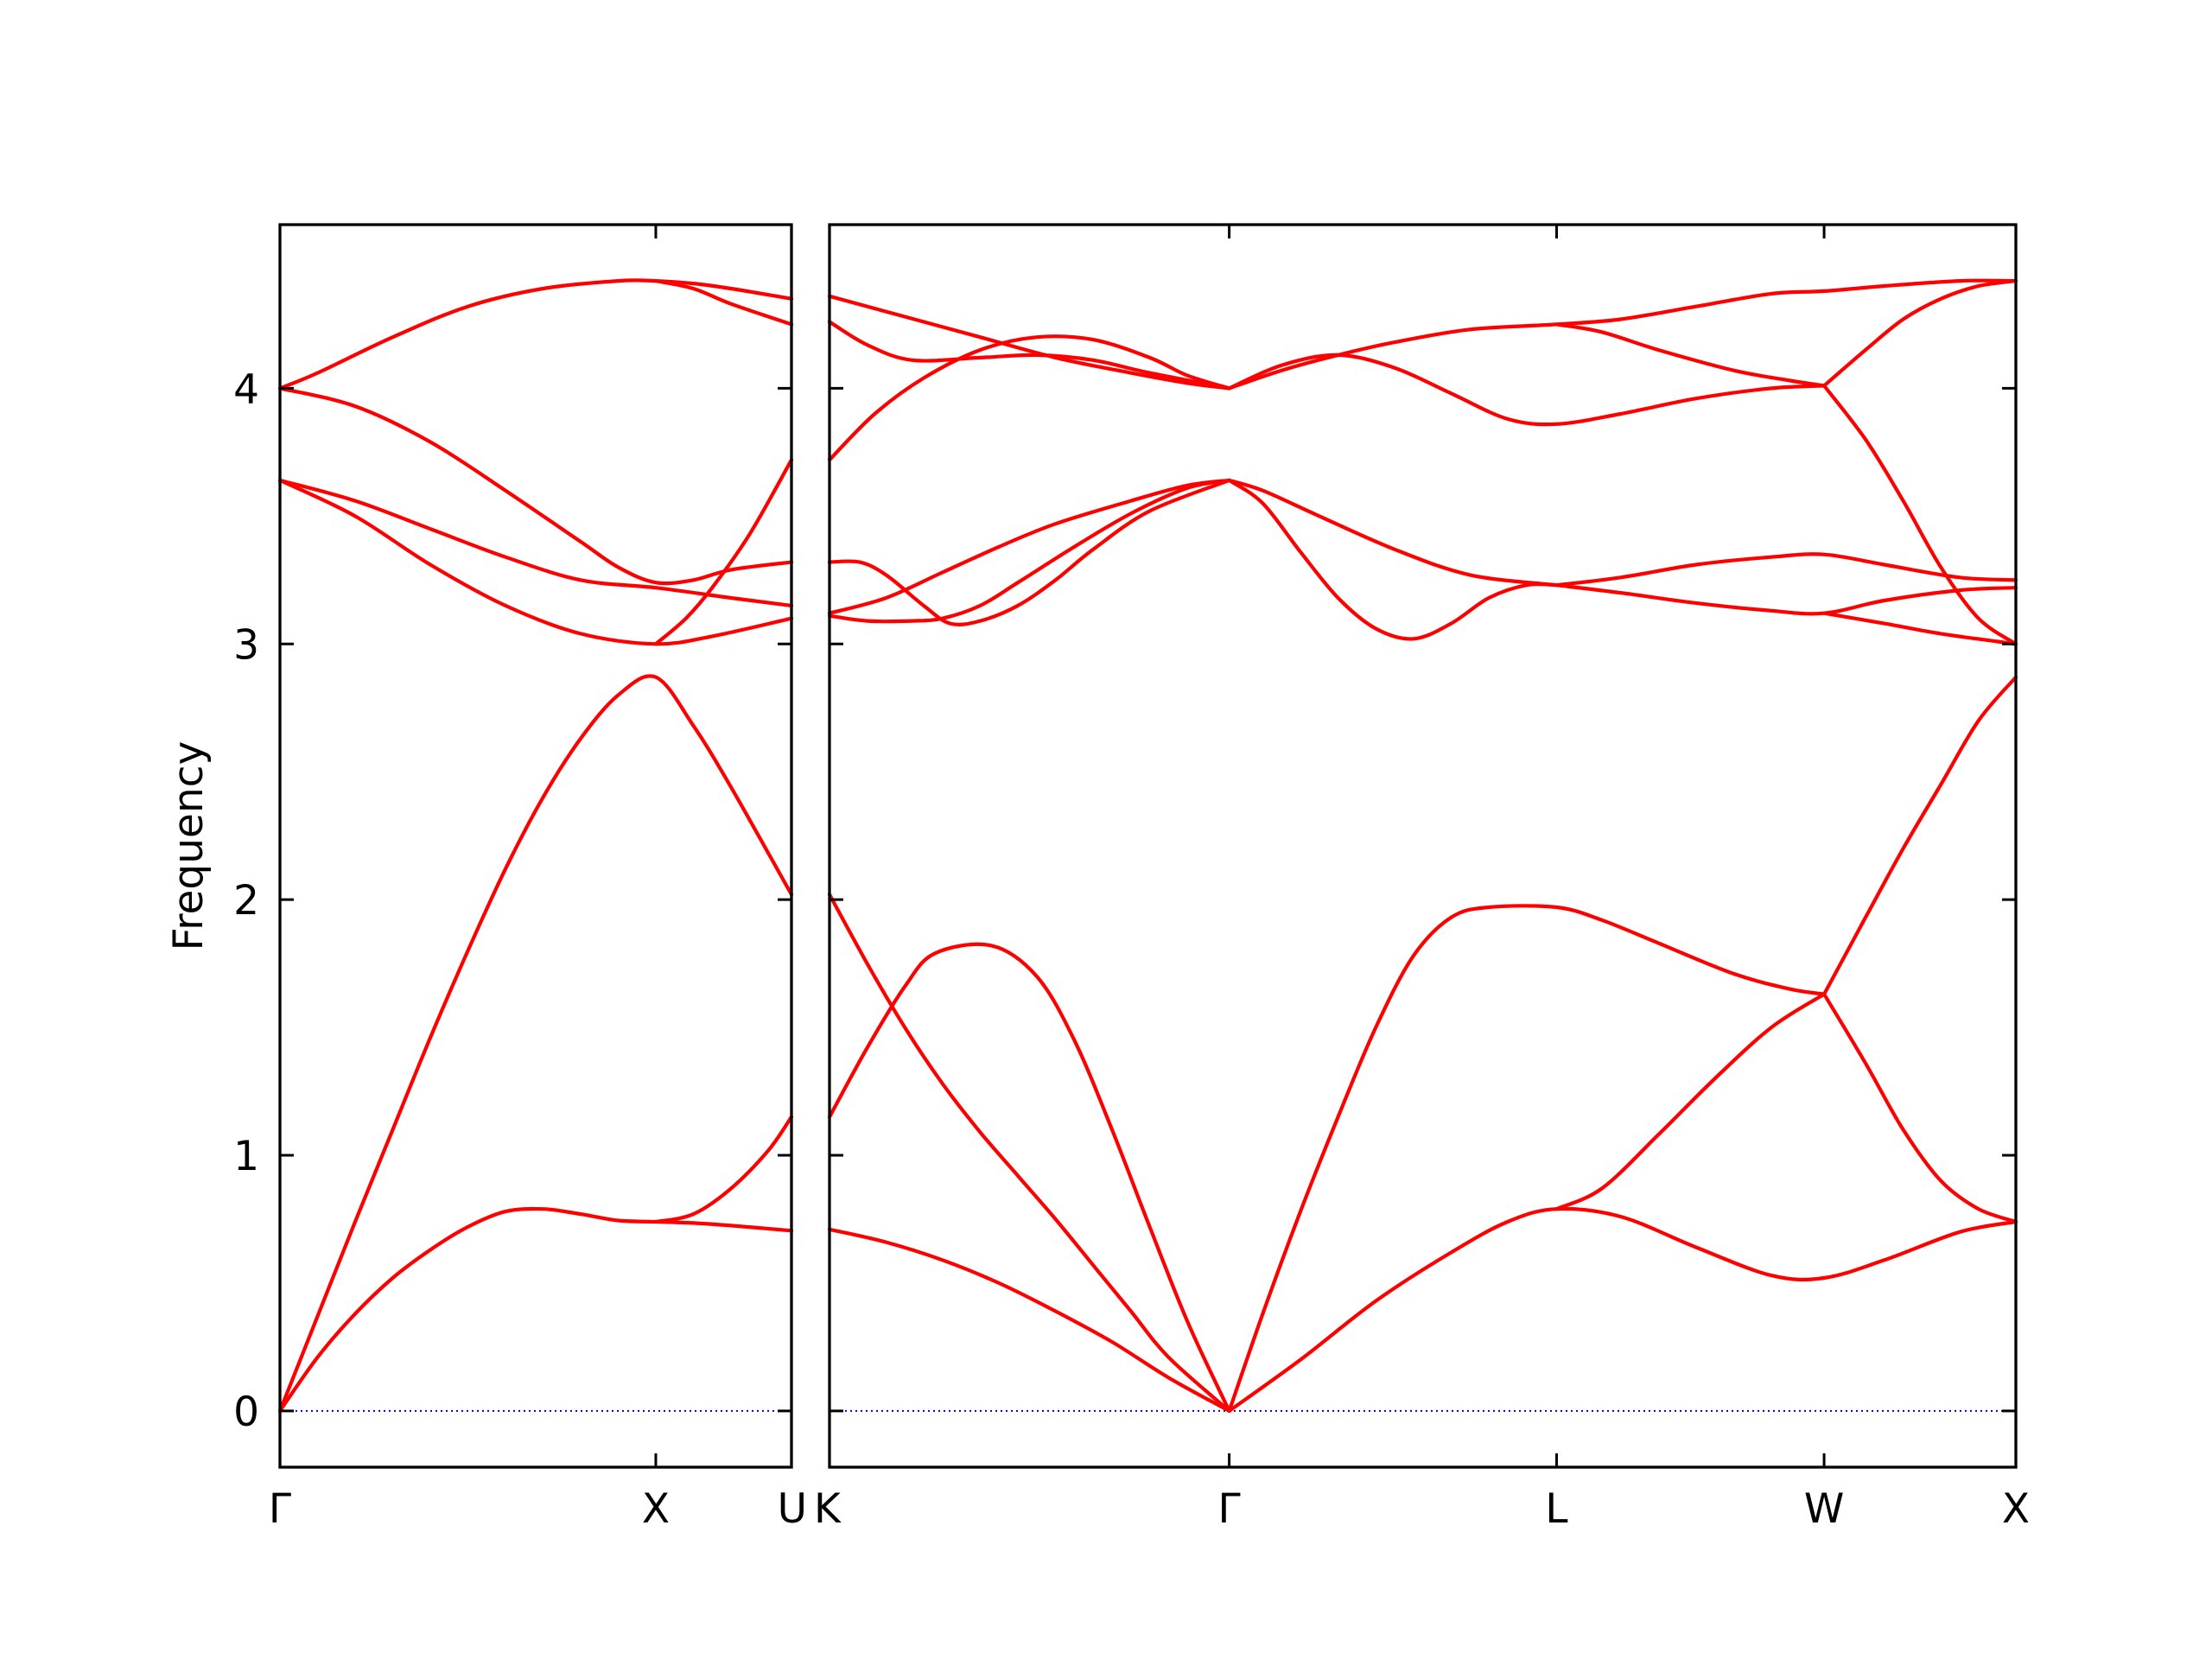 This screenshot has height=1659, width=2212. I want to click on y-tick-label: 4, so click(246, 389).